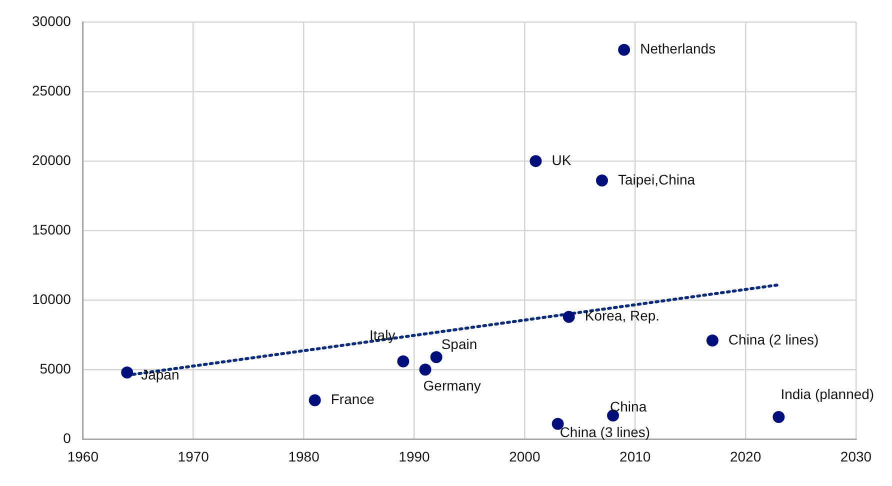 This screenshot has height=486, width=892. Describe the element at coordinates (562, 160) in the screenshot. I see `annotation: UK` at that location.